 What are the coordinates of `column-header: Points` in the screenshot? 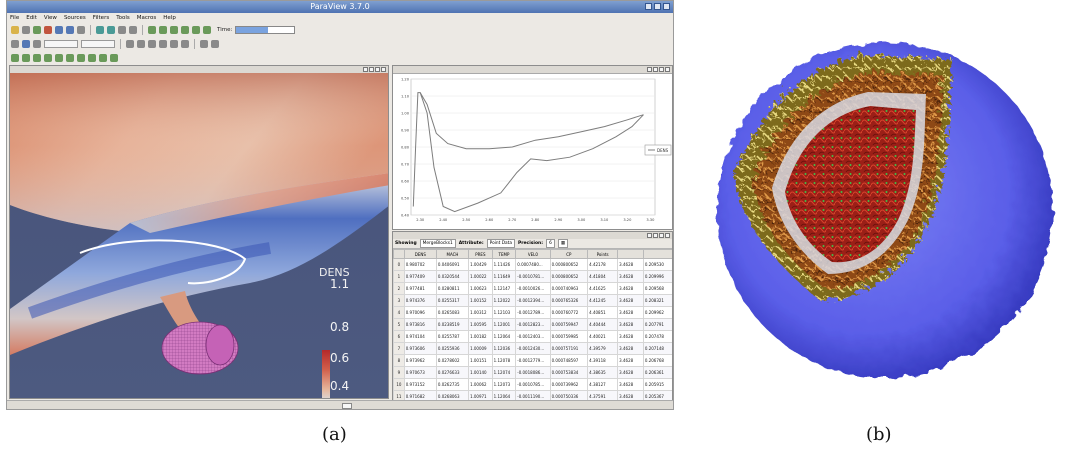 It's located at (603, 254).